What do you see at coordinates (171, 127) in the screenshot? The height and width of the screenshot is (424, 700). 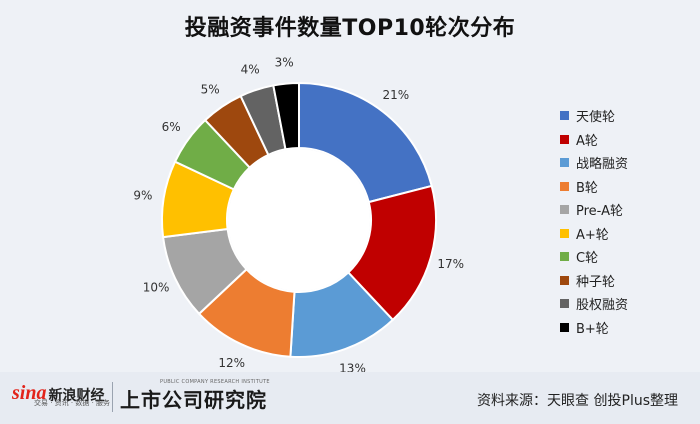 I see `data-label-7: 6%` at bounding box center [171, 127].